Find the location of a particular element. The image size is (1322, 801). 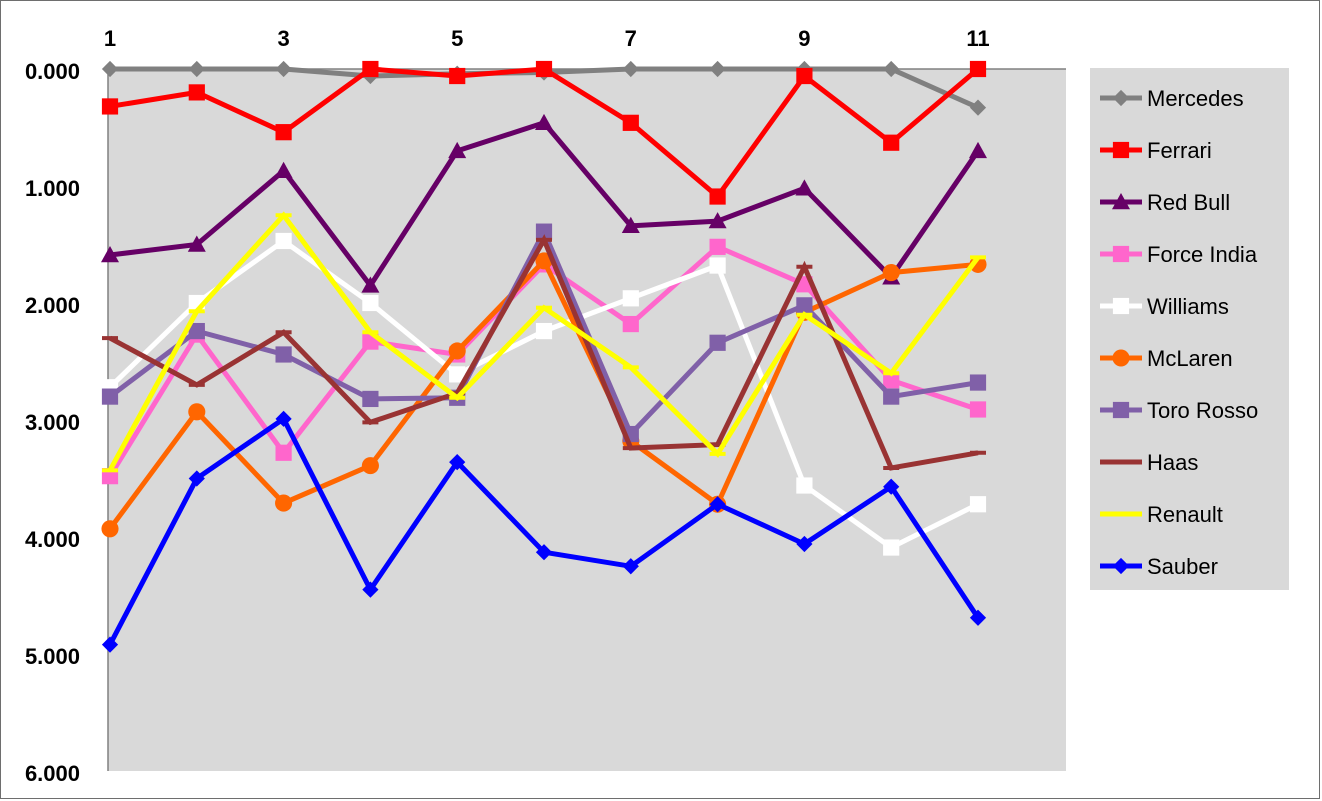

y-tick-label: 4.000 is located at coordinates (52, 539).